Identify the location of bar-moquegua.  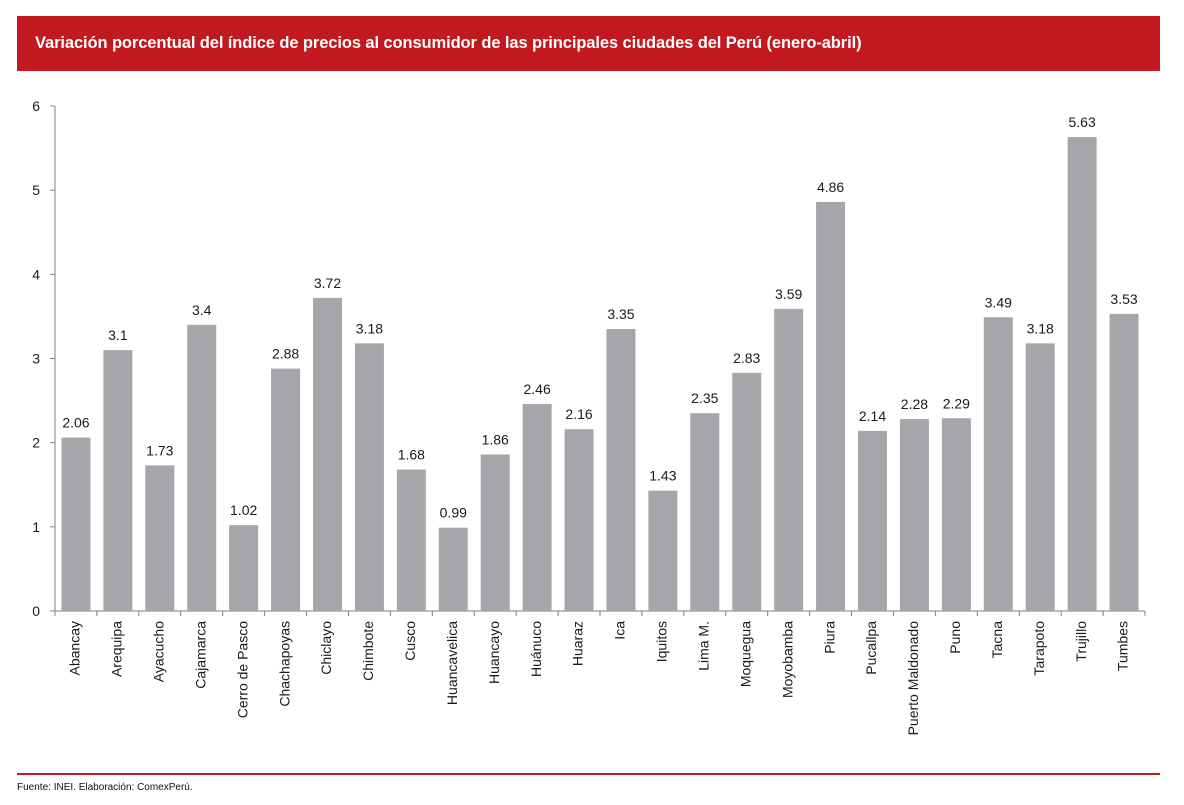
(747, 491).